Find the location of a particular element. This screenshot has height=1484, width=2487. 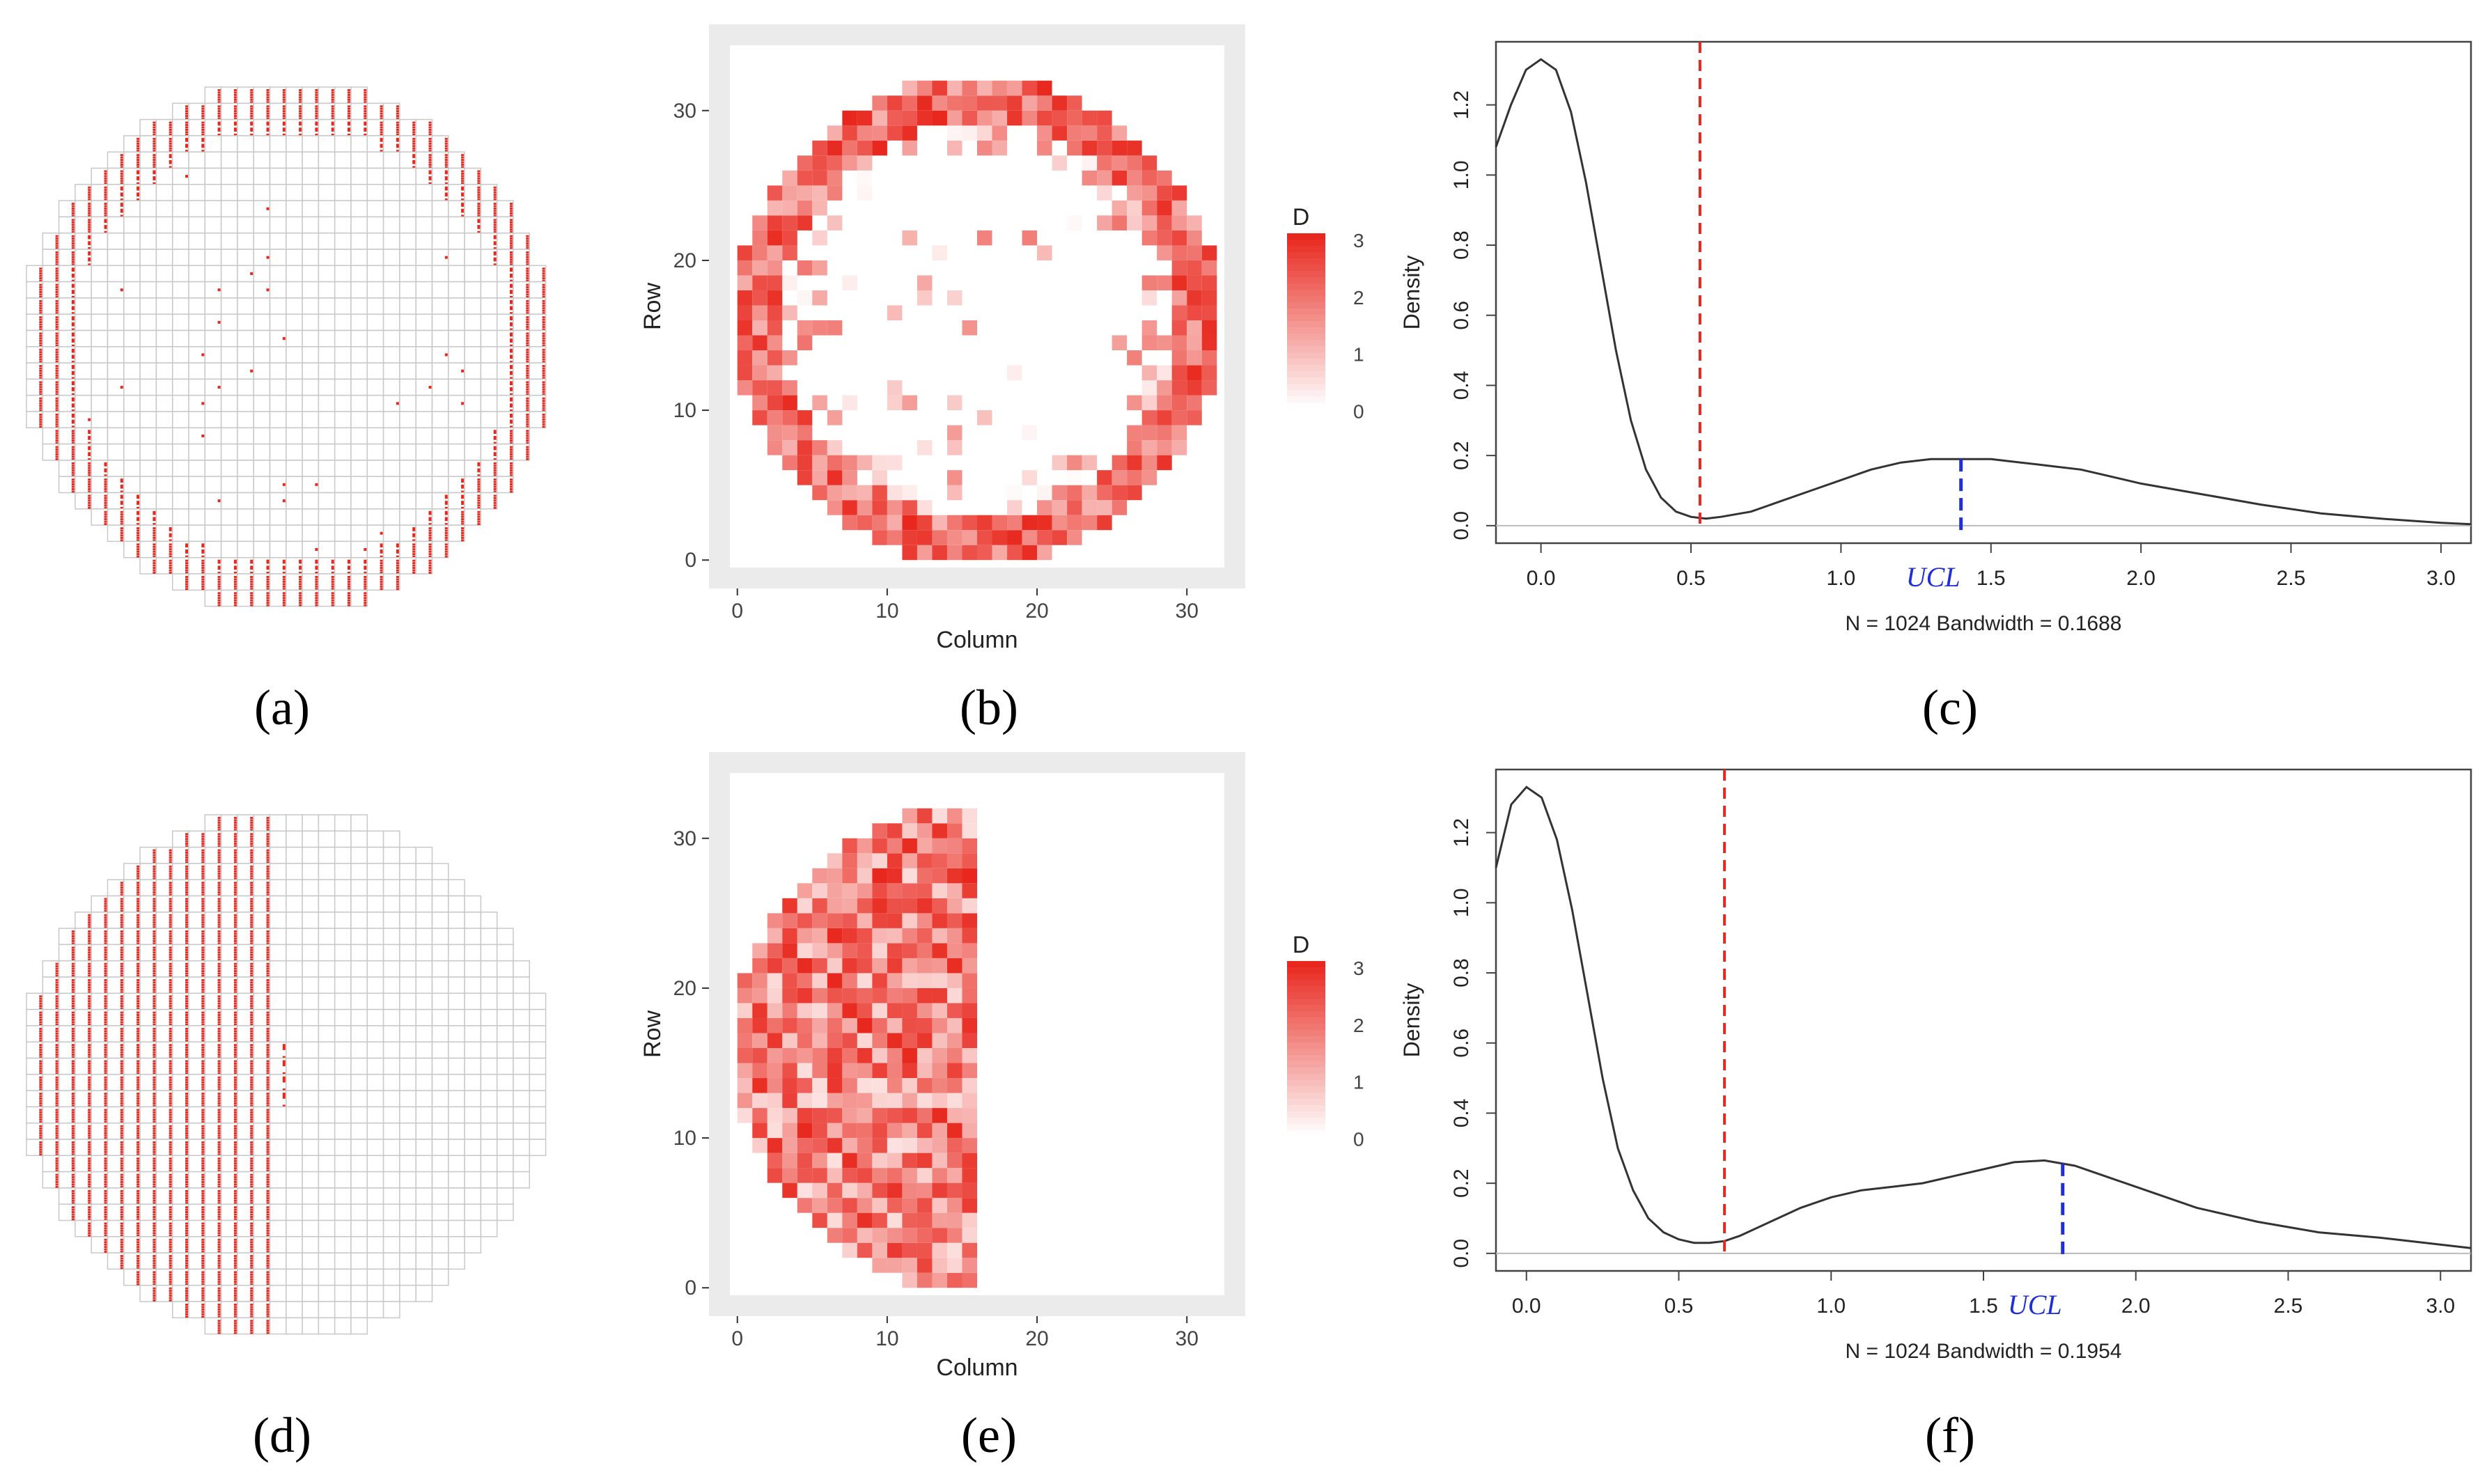

legend-swatch is located at coordinates (1306, 399).